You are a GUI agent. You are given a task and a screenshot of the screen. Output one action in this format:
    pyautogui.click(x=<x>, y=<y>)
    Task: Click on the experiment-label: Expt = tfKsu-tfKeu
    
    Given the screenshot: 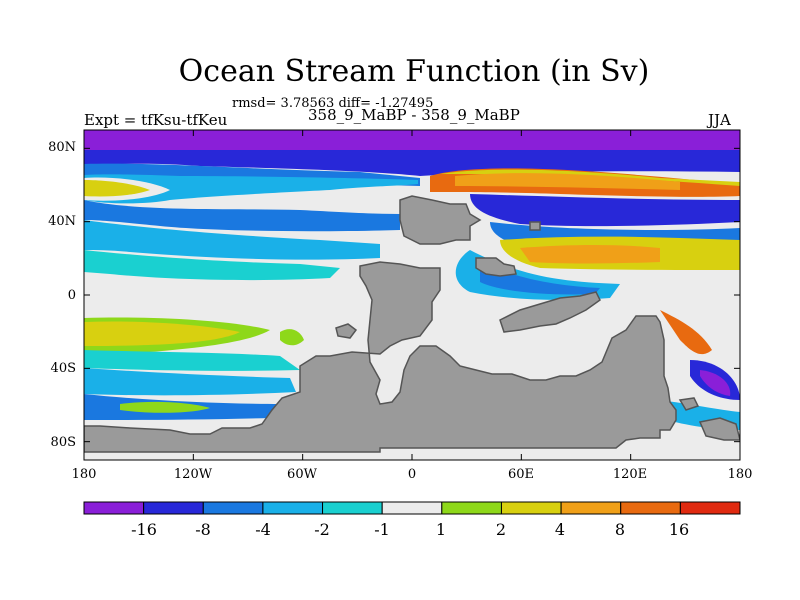 What is the action you would take?
    pyautogui.click(x=156, y=120)
    